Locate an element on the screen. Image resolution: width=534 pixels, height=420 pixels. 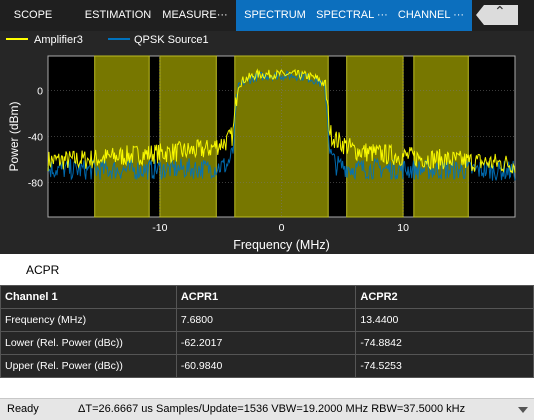
y-tick-label: -80 is located at coordinates (35, 184).